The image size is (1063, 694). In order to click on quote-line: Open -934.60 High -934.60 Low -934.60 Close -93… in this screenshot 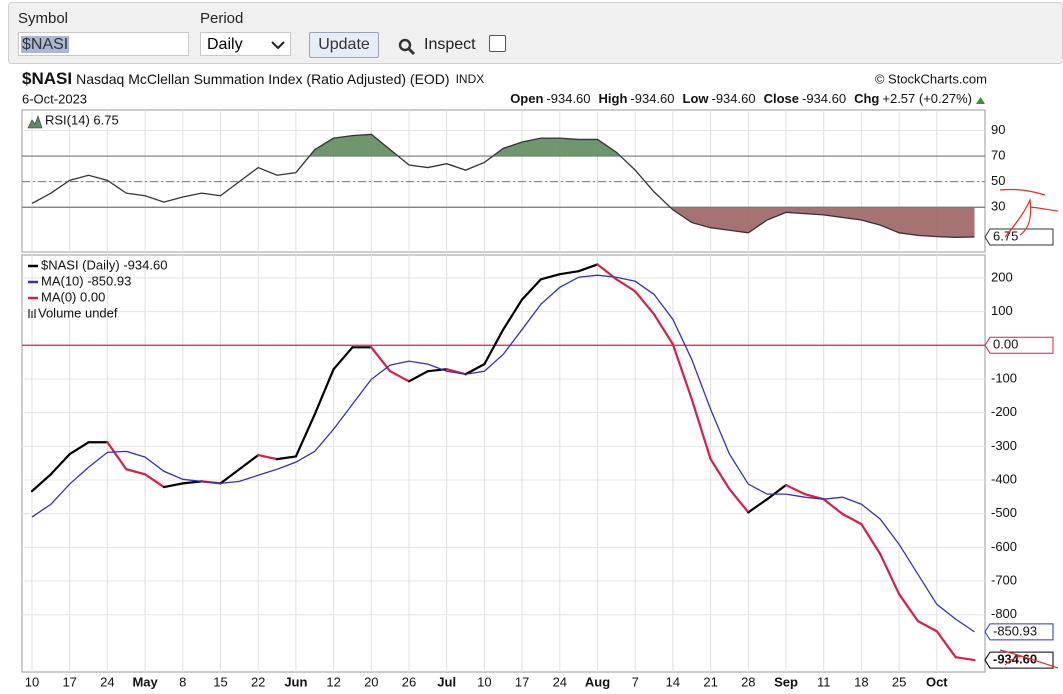, I will do `click(741, 98)`.